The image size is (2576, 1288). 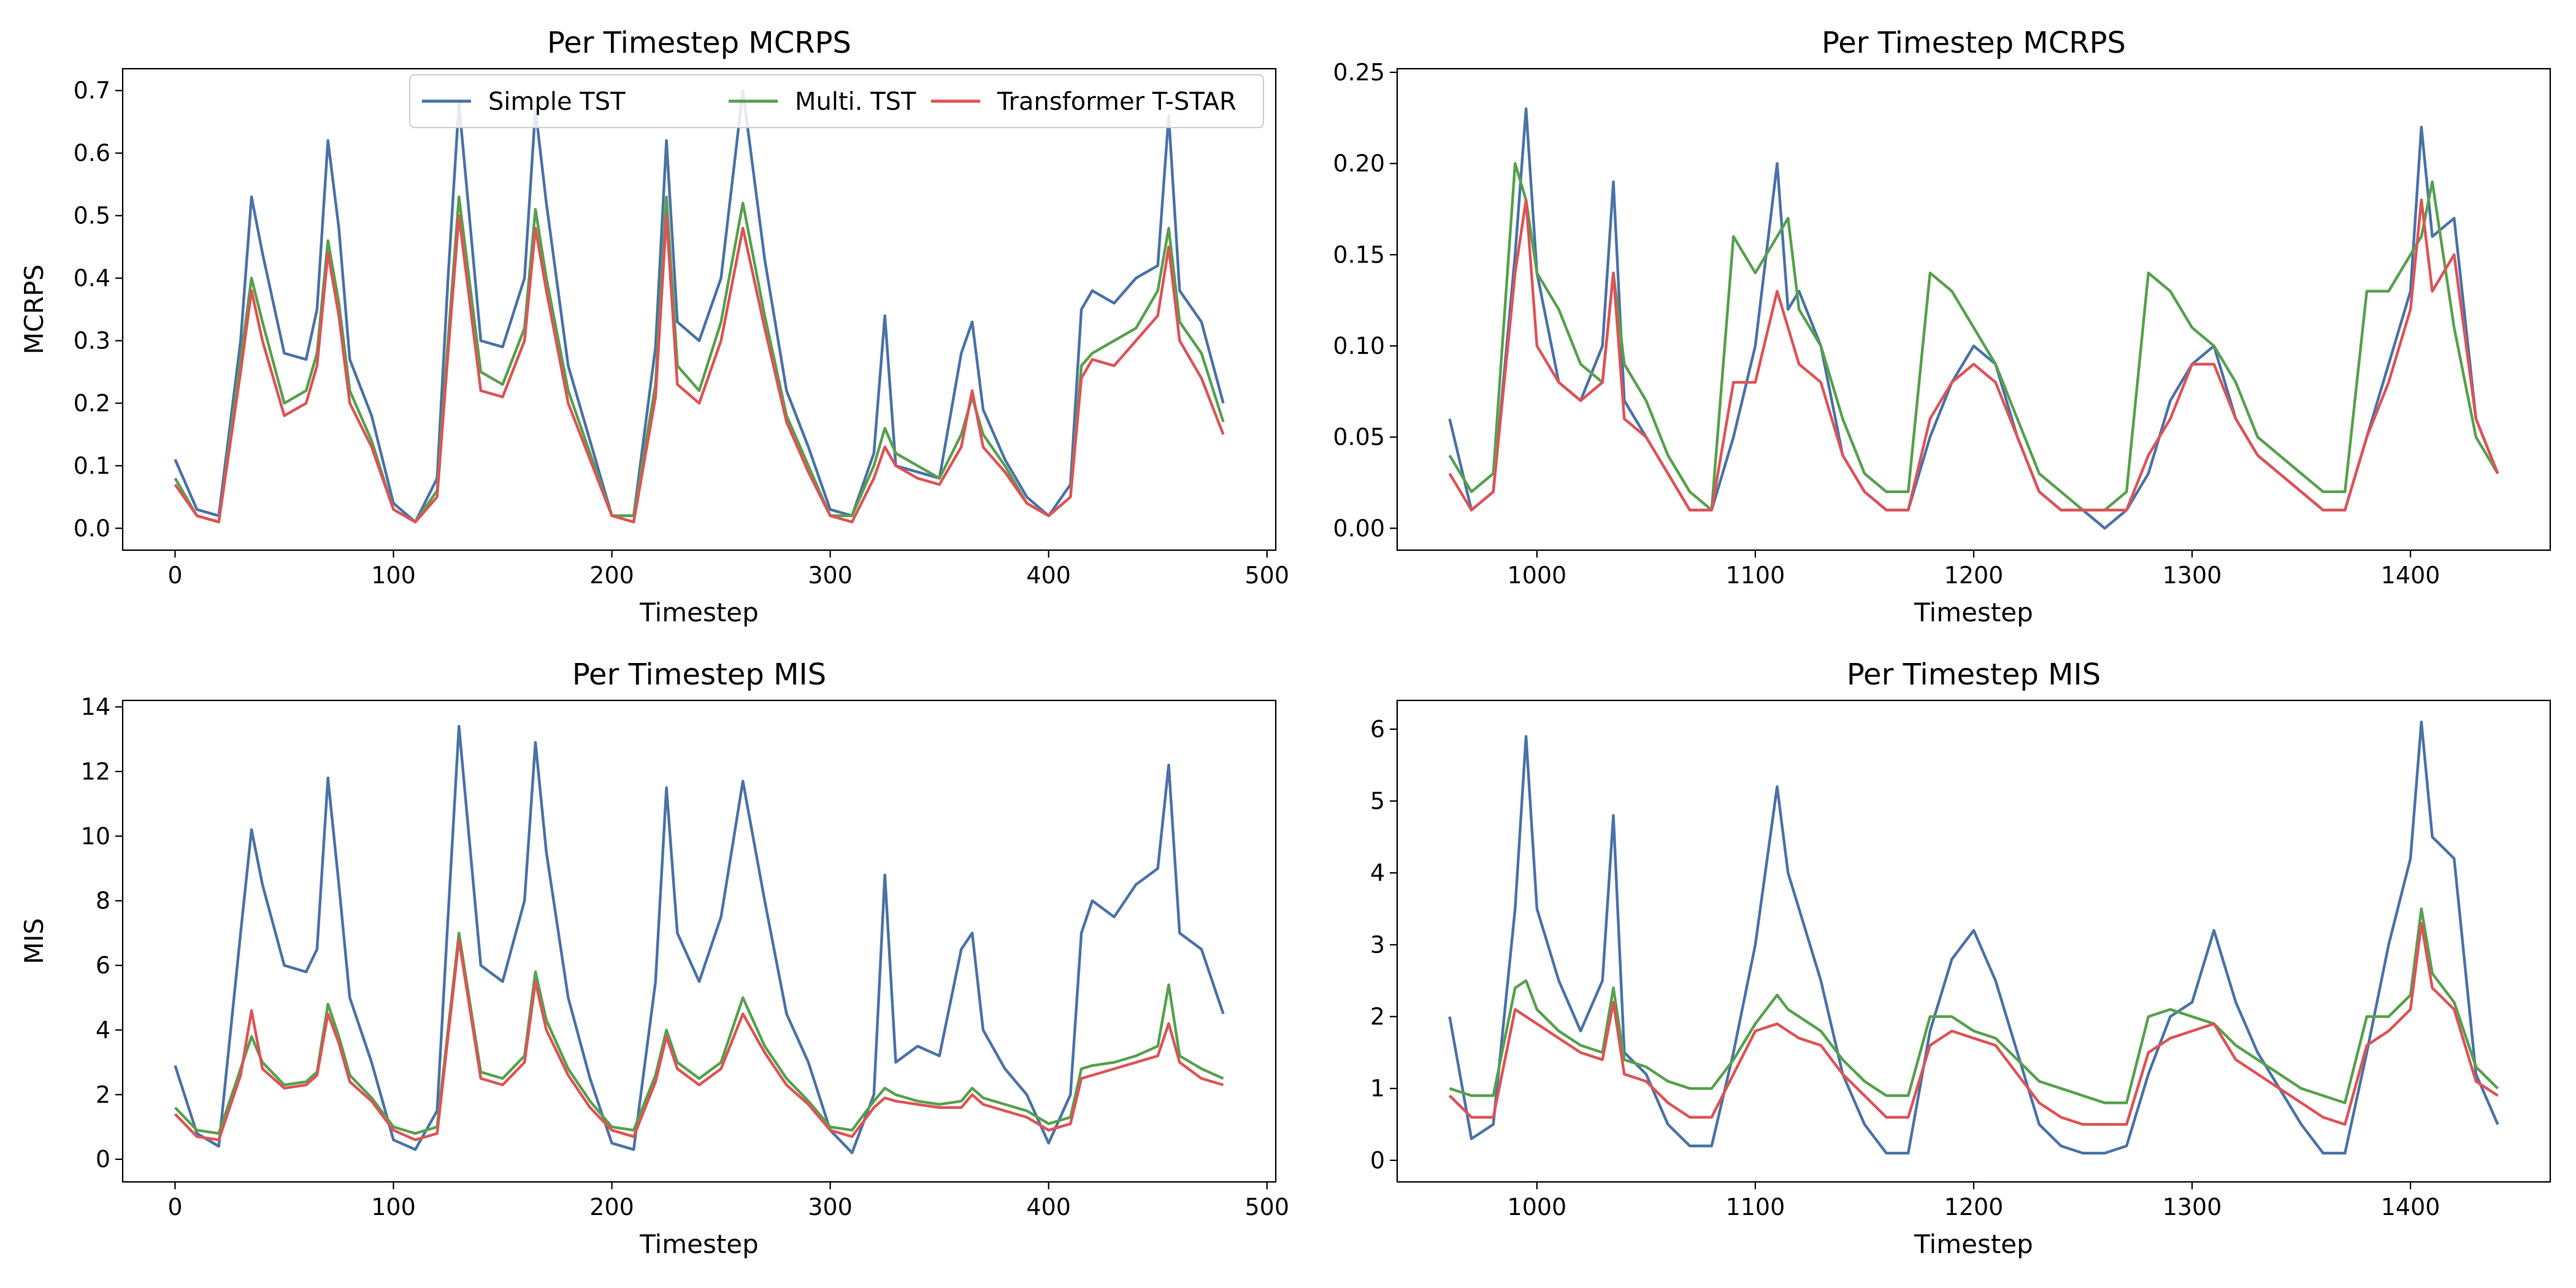 I want to click on y-tick-label: 0.4, so click(x=92, y=278).